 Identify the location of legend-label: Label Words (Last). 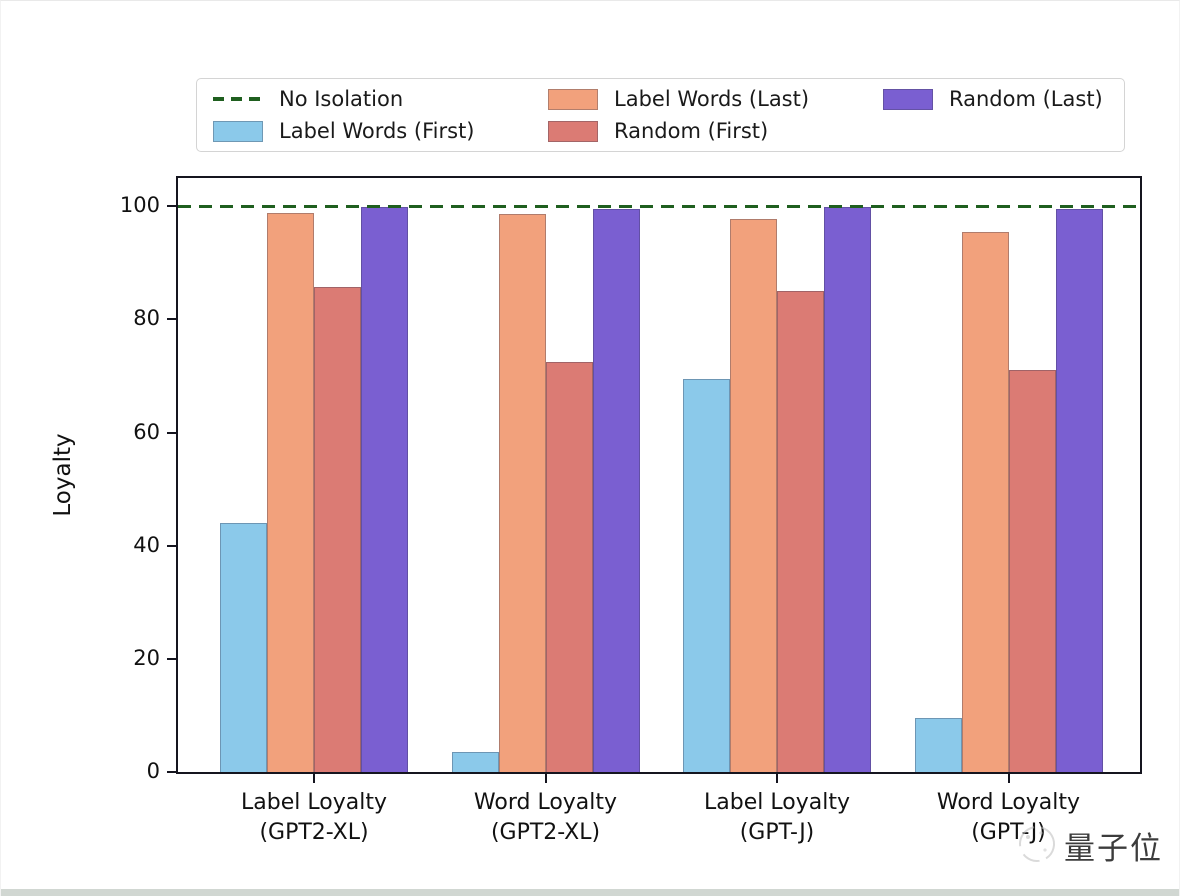
(712, 99).